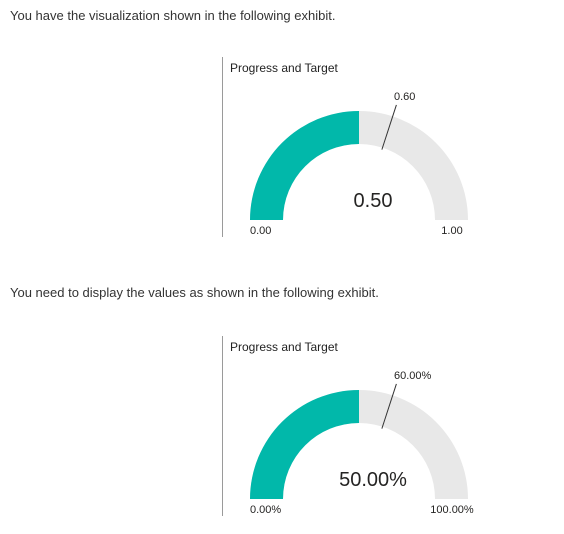  Describe the element at coordinates (413, 376) in the screenshot. I see `gauge-2-target-label: 60.00%` at that location.